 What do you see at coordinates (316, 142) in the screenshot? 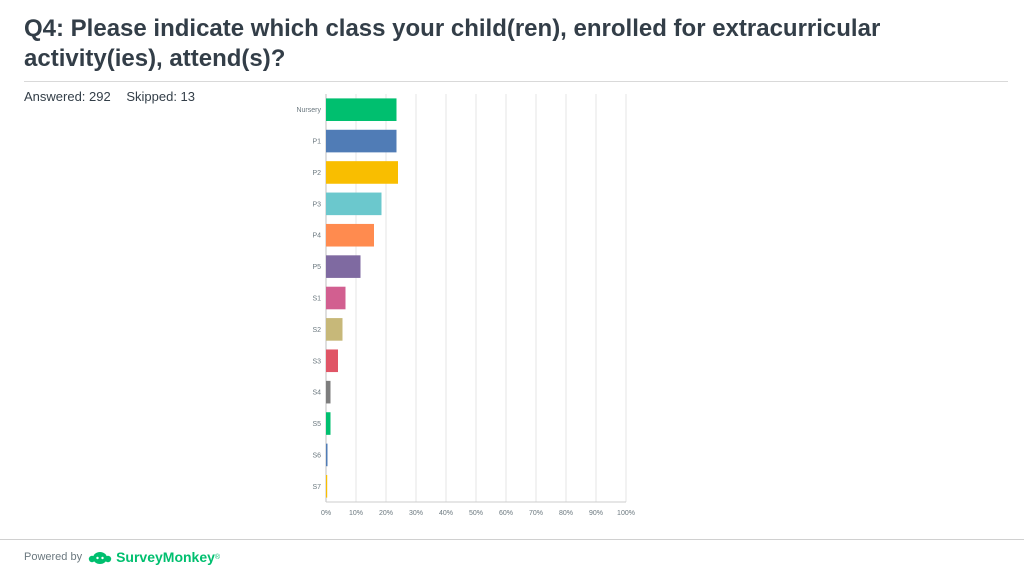
I see `category-label: P1` at bounding box center [316, 142].